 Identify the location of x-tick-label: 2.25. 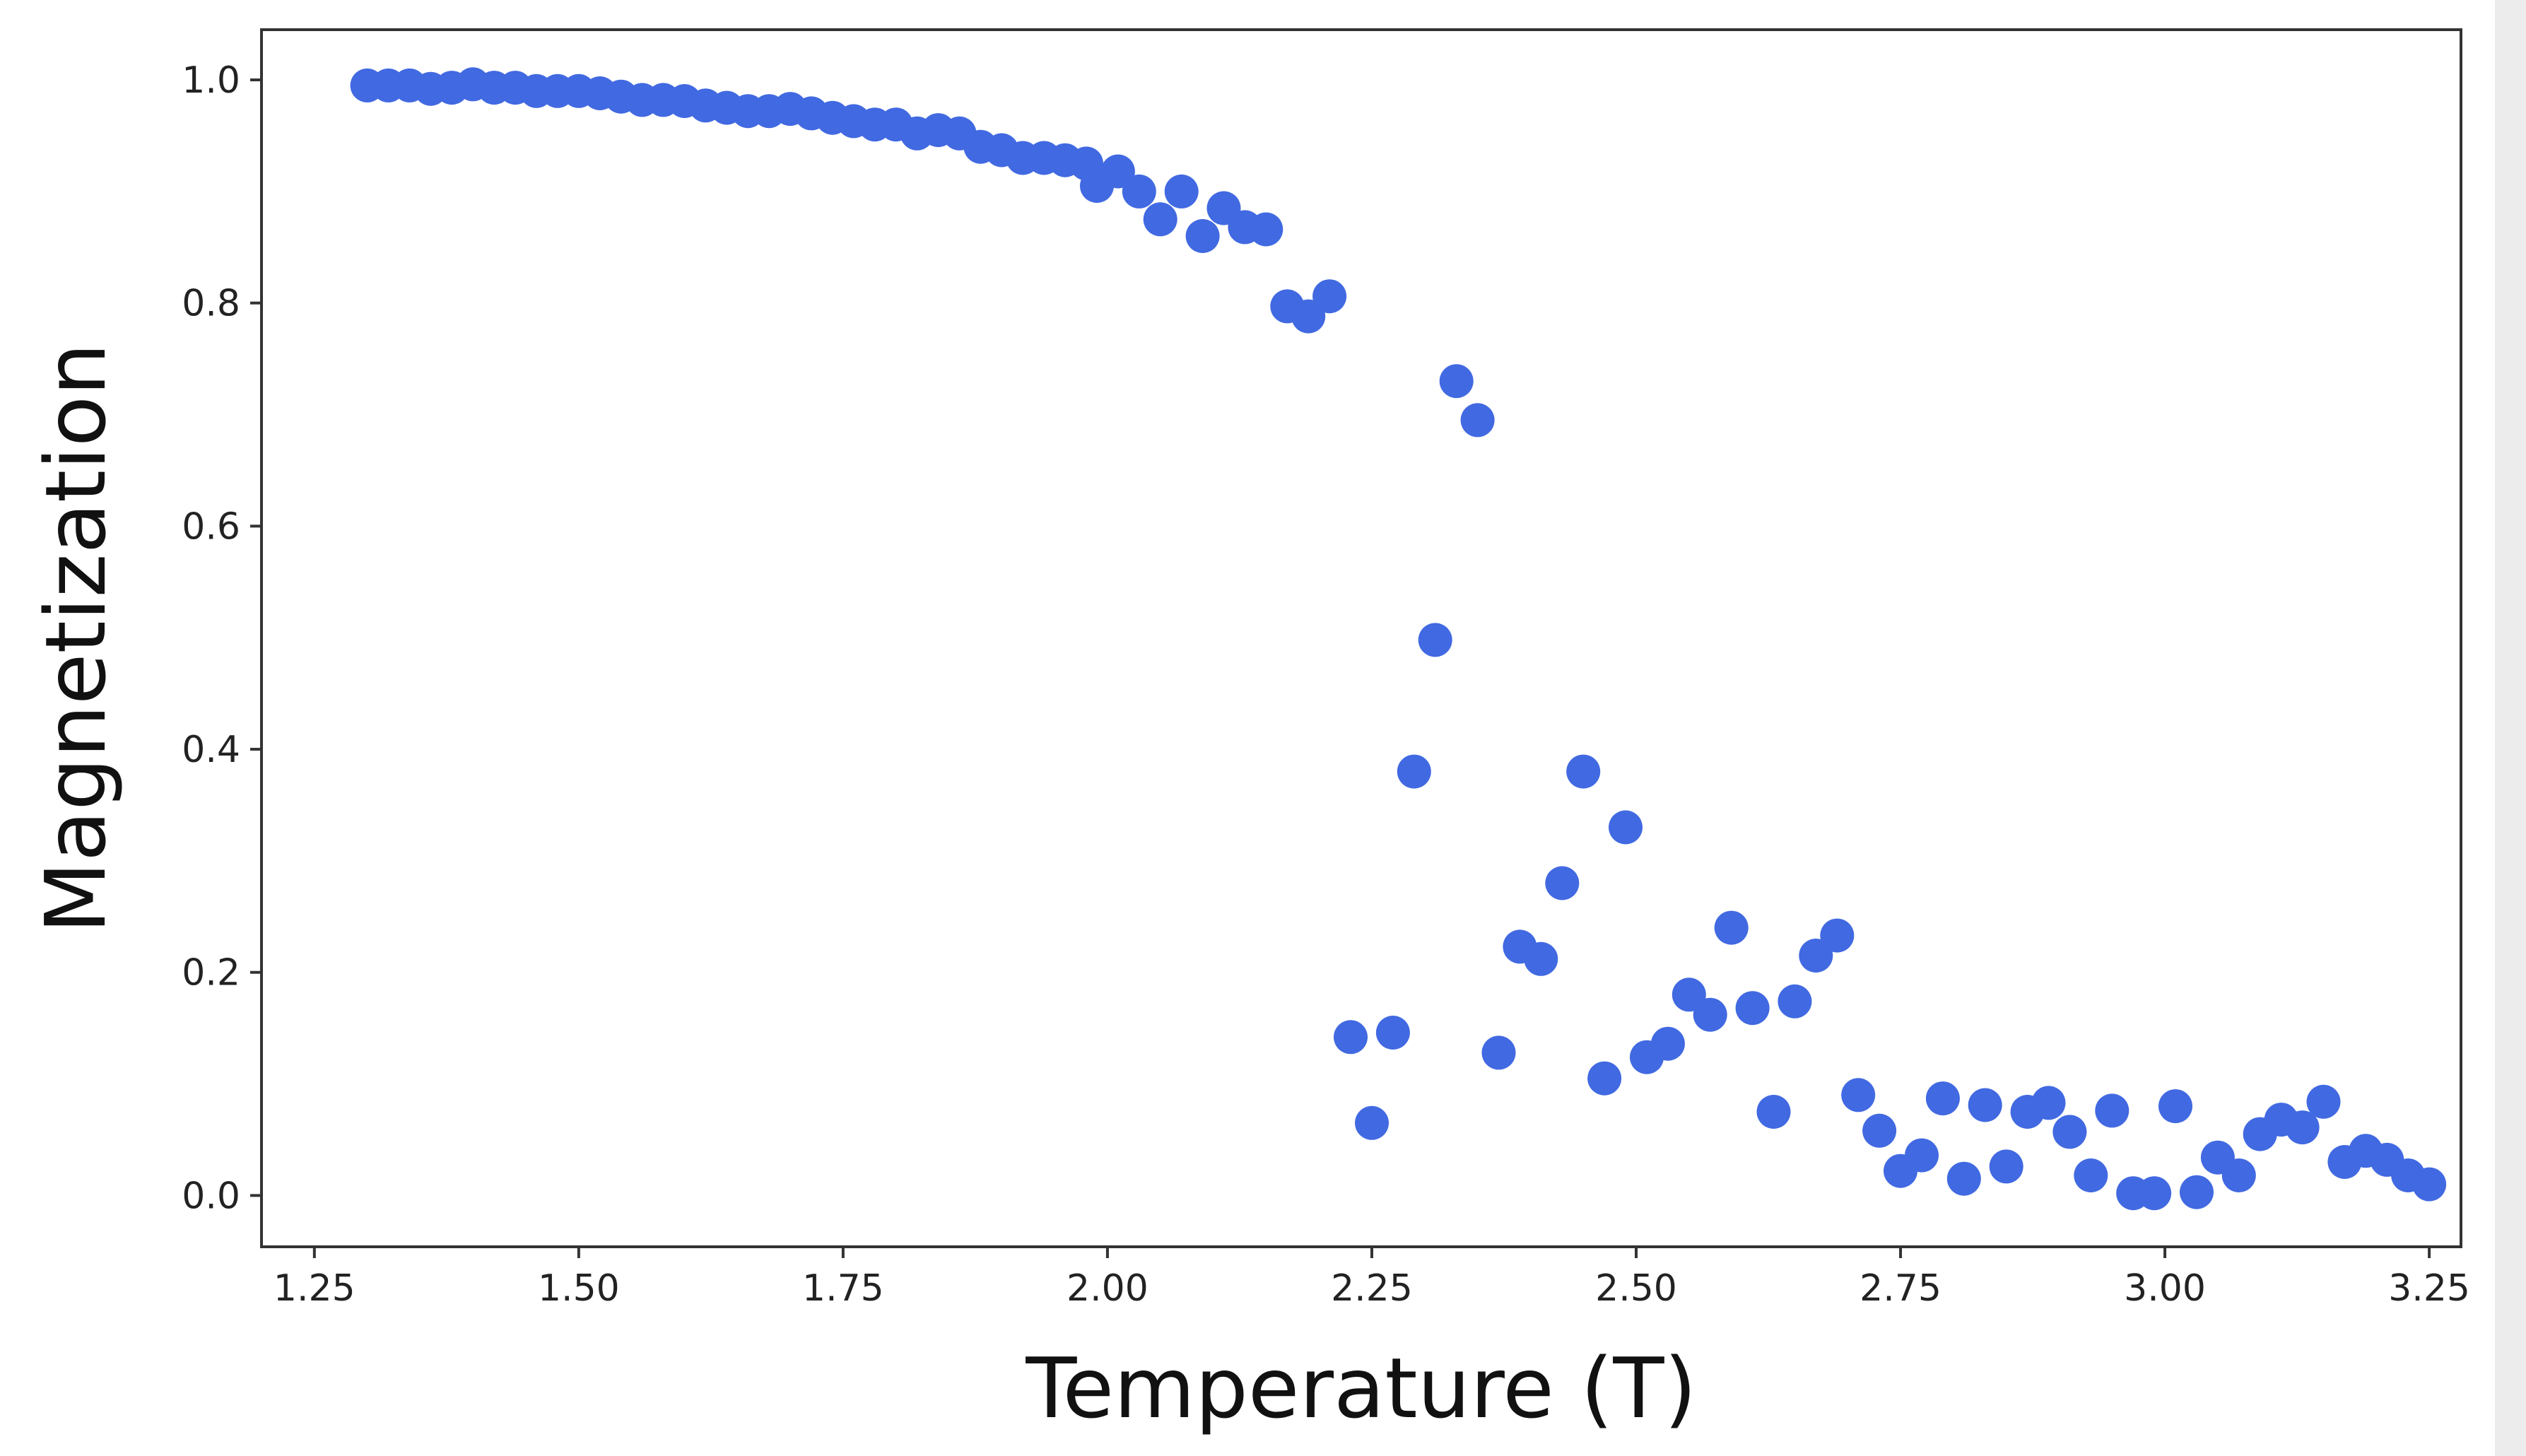
(1372, 1288).